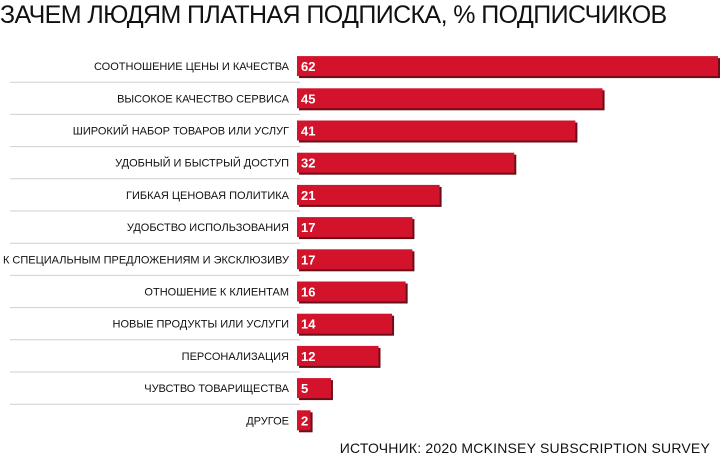 This screenshot has width=720, height=464. I want to click on value-label: 5, so click(304, 388).